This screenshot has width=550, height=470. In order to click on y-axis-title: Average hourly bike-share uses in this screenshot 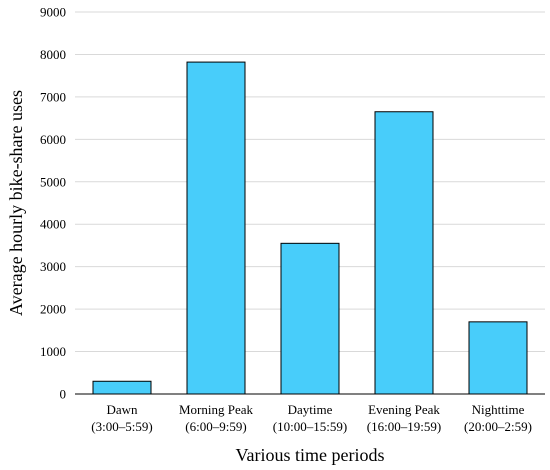, I will do `click(16, 203)`.